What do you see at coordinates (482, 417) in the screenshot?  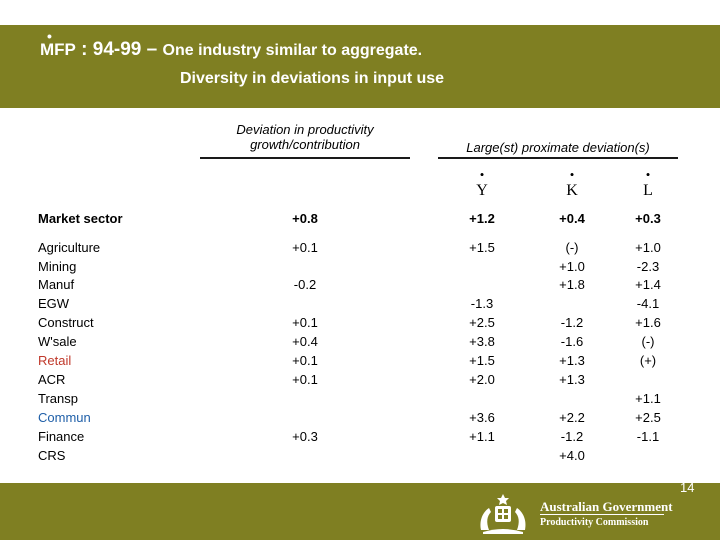 I see `cell-y: +3.6` at bounding box center [482, 417].